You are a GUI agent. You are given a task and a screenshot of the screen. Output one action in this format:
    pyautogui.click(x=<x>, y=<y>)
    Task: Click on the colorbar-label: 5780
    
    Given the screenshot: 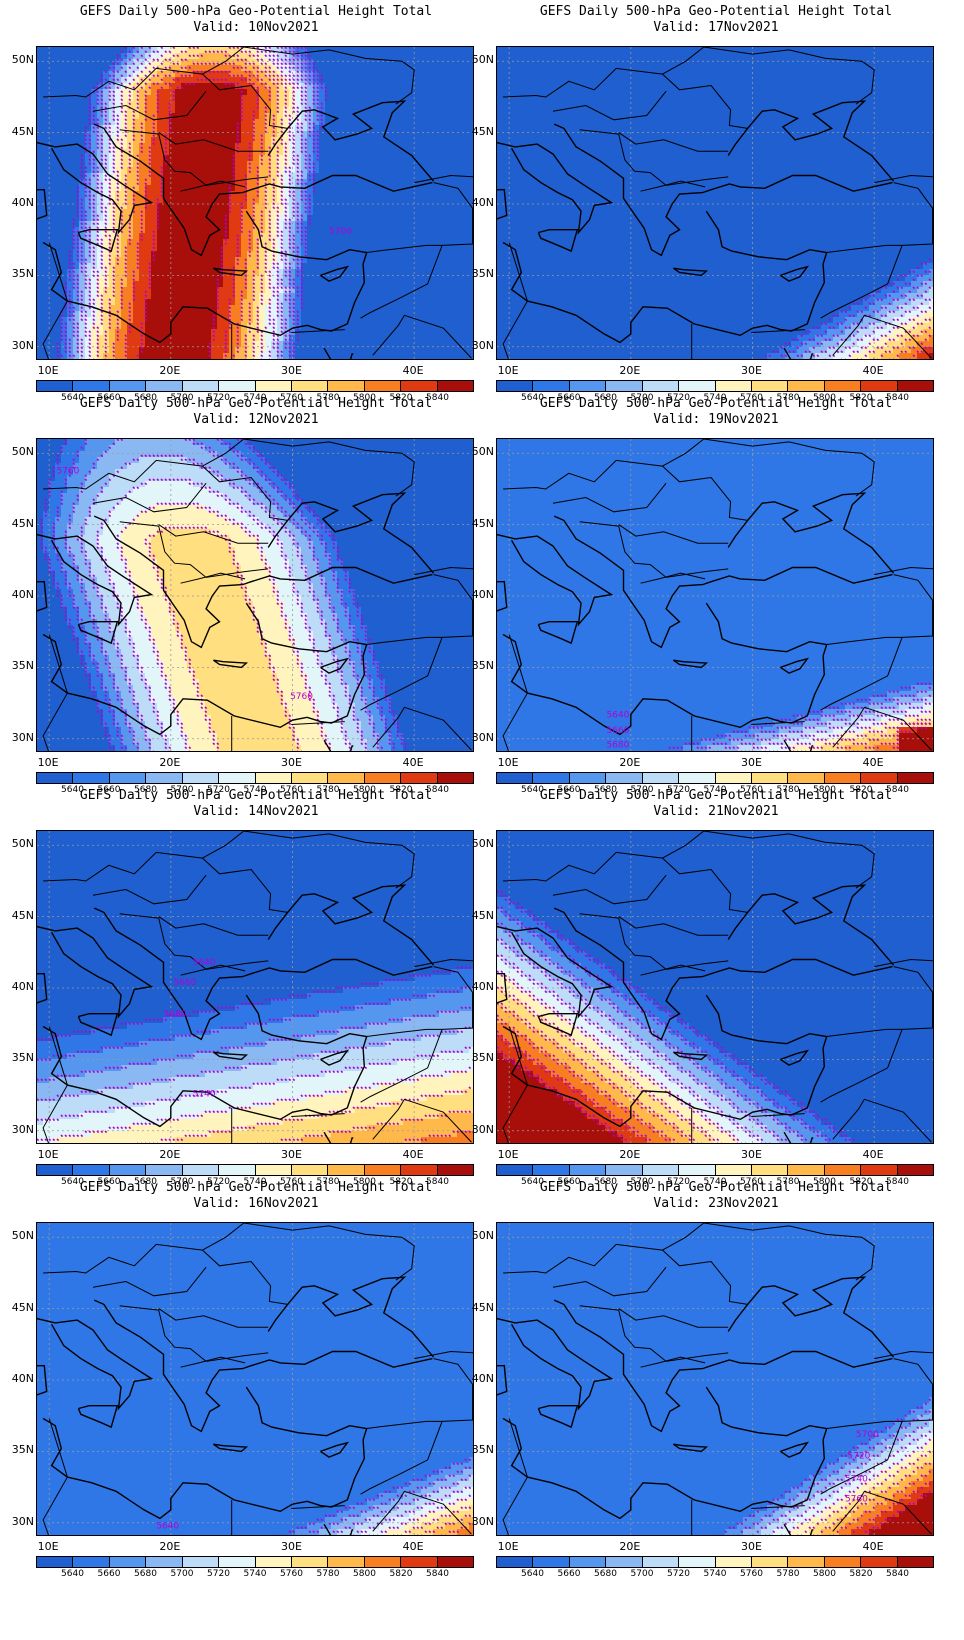 What is the action you would take?
    pyautogui.click(x=328, y=1182)
    